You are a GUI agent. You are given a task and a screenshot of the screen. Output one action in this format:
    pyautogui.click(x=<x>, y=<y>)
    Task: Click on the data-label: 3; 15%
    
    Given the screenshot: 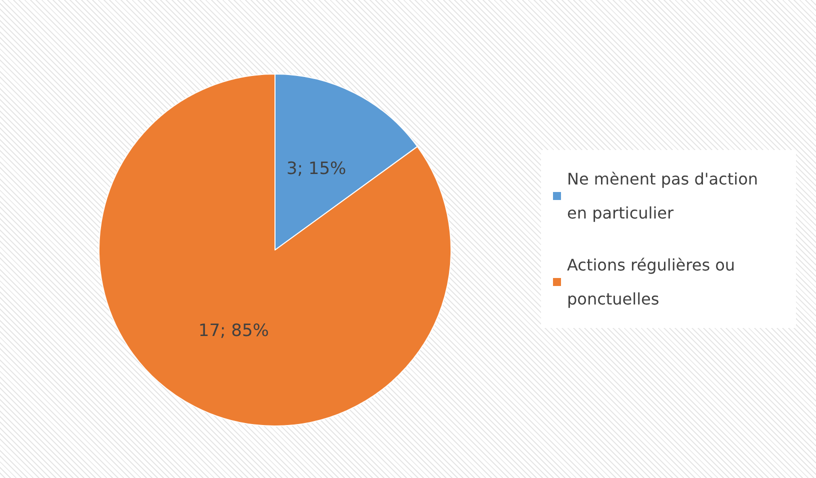 What is the action you would take?
    pyautogui.click(x=316, y=168)
    